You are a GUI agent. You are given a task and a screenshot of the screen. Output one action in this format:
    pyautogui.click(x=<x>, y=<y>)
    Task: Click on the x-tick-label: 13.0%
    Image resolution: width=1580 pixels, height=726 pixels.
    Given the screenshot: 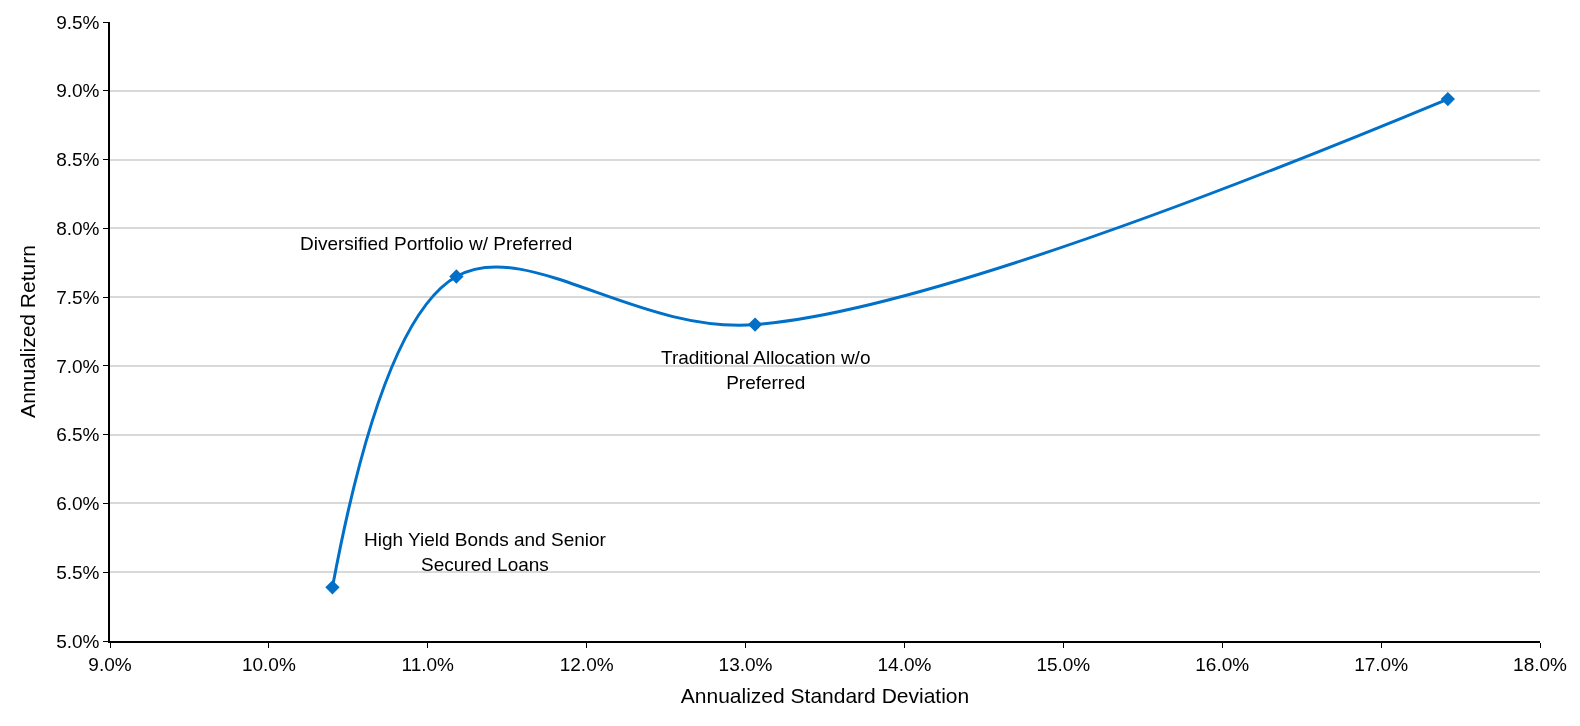 What is the action you would take?
    pyautogui.click(x=745, y=664)
    